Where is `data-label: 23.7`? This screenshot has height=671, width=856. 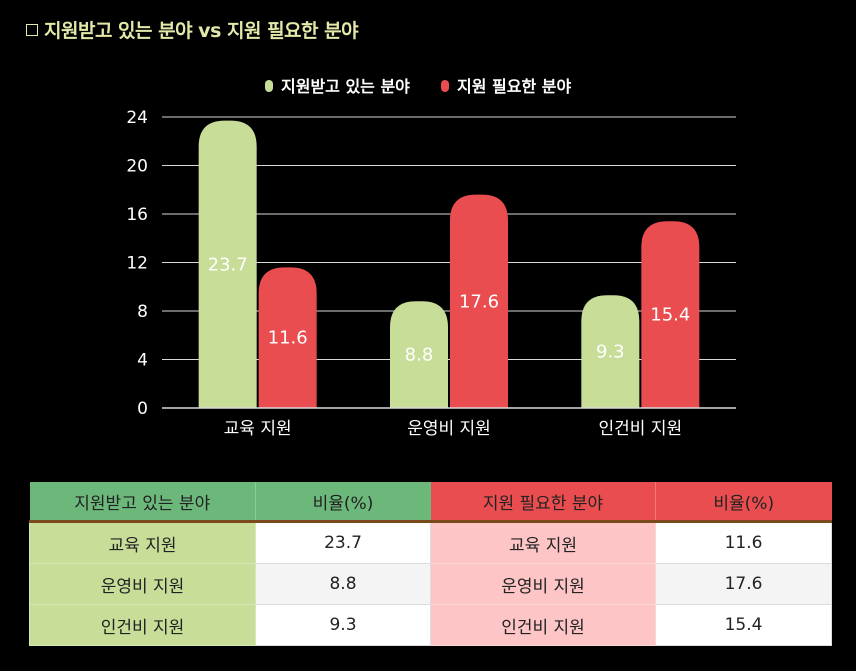
data-label: 23.7 is located at coordinates (228, 264).